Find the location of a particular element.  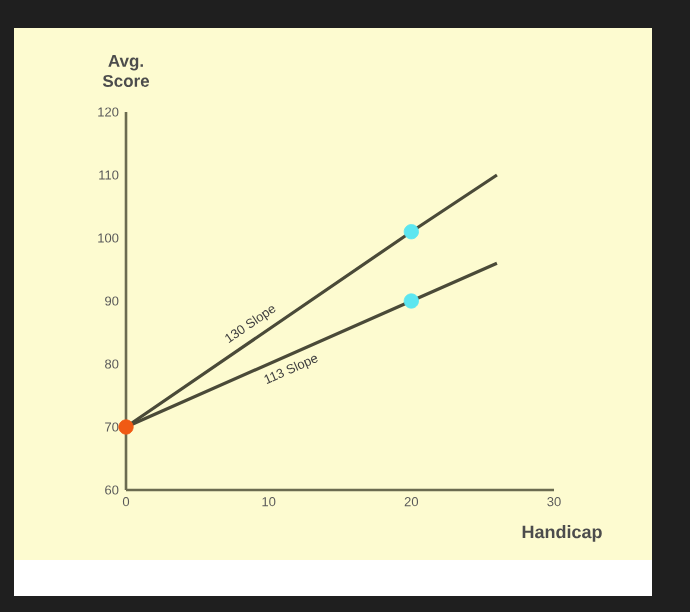

x-axis-title: Handicap is located at coordinates (562, 533).